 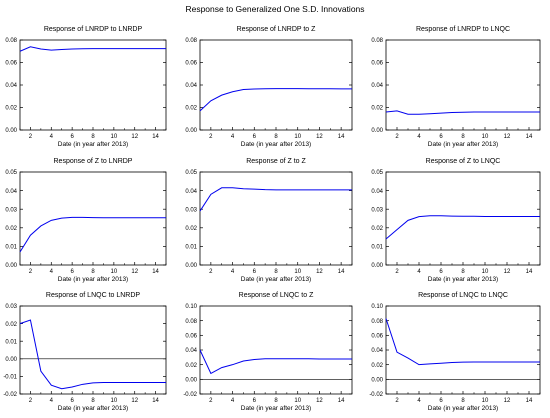 I want to click on panel-title: Response of LNRDP to Z, so click(x=277, y=29).